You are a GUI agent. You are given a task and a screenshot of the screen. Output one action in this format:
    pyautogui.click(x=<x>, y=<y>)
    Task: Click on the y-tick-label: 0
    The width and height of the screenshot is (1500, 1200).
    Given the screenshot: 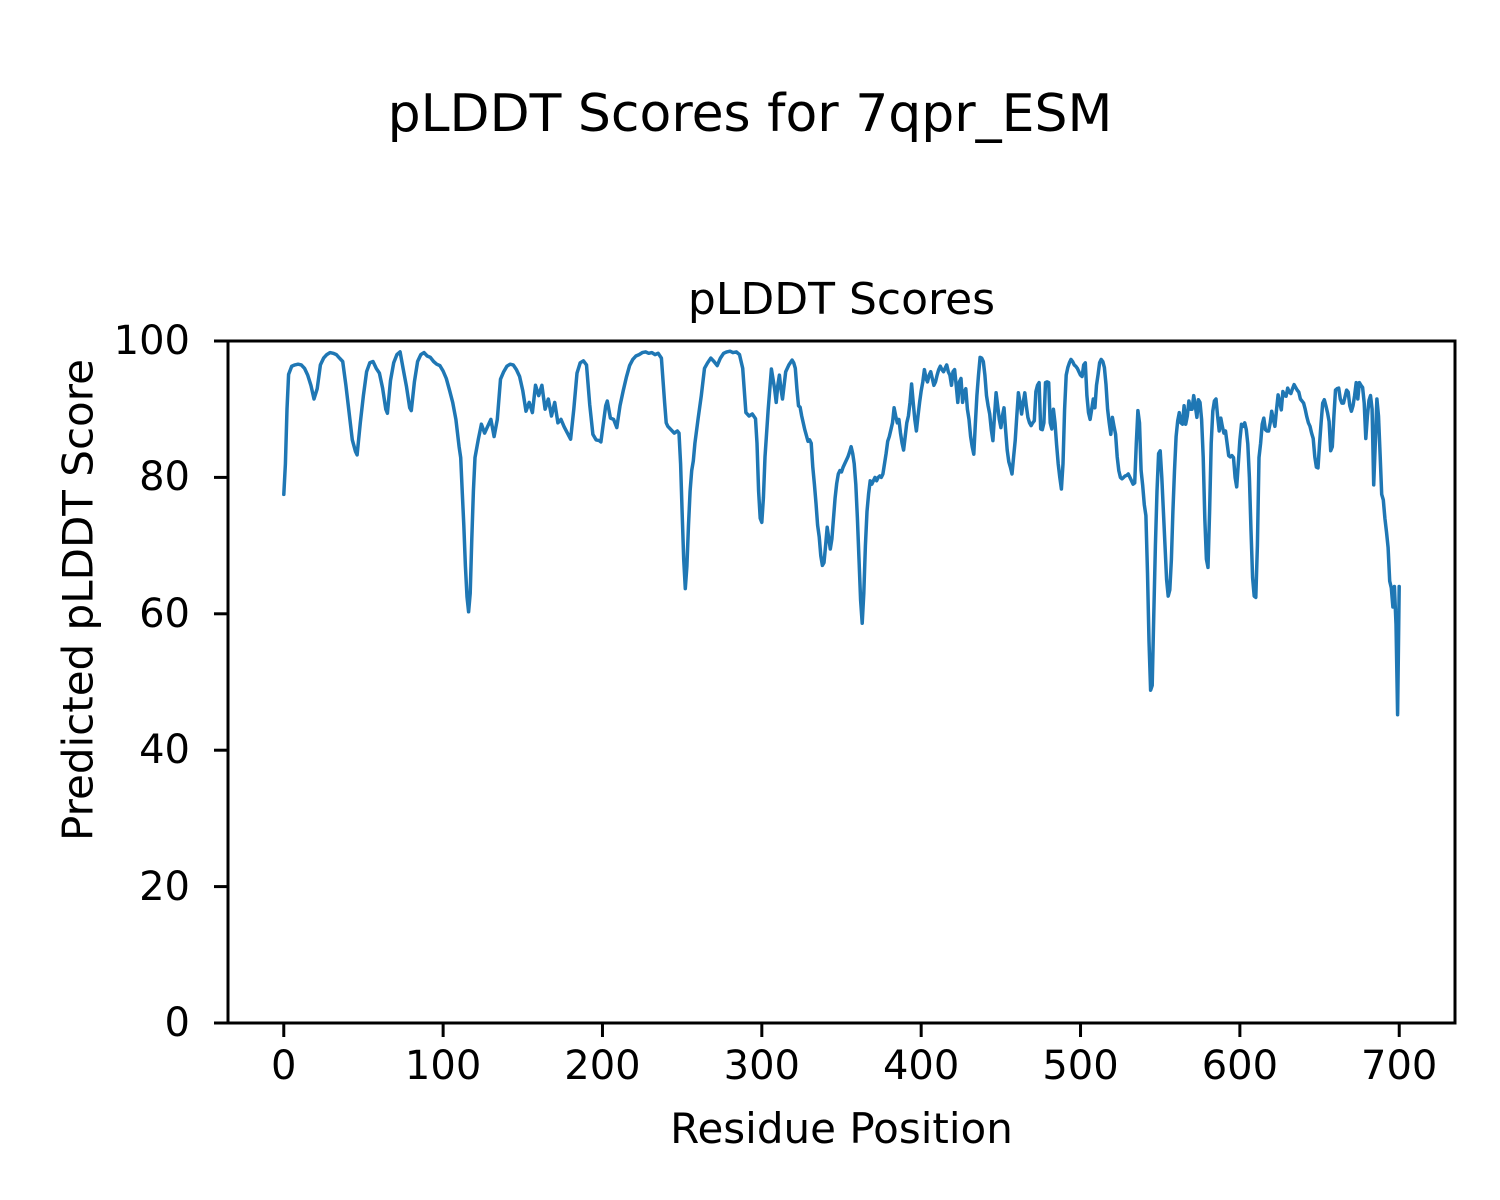 What is the action you would take?
    pyautogui.click(x=177, y=1023)
    